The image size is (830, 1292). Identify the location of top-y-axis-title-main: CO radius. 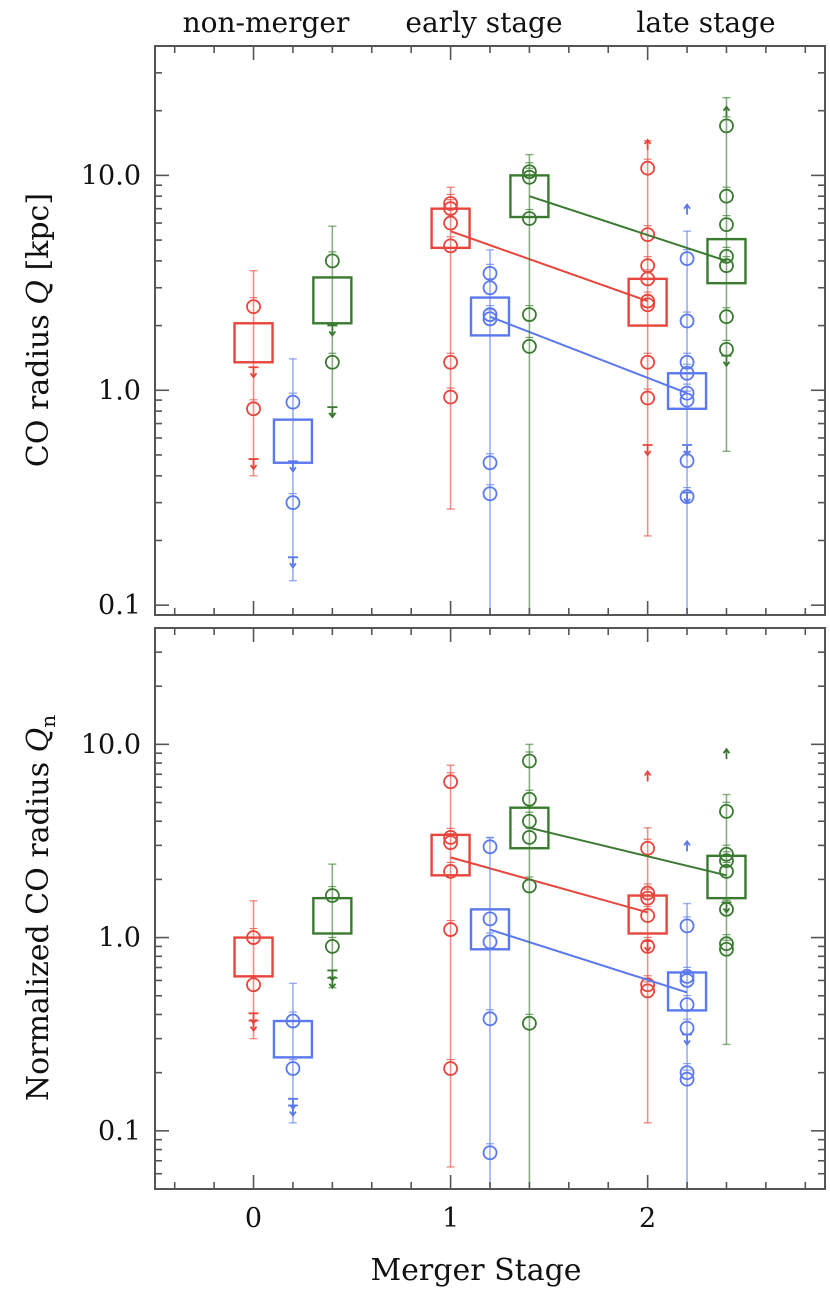
(38, 386).